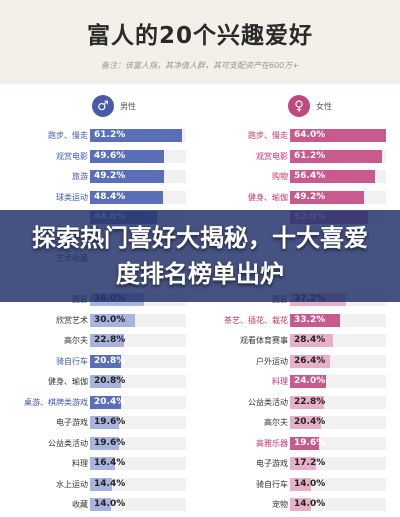 The image size is (400, 517). I want to click on value-label: 30.0%, so click(110, 319).